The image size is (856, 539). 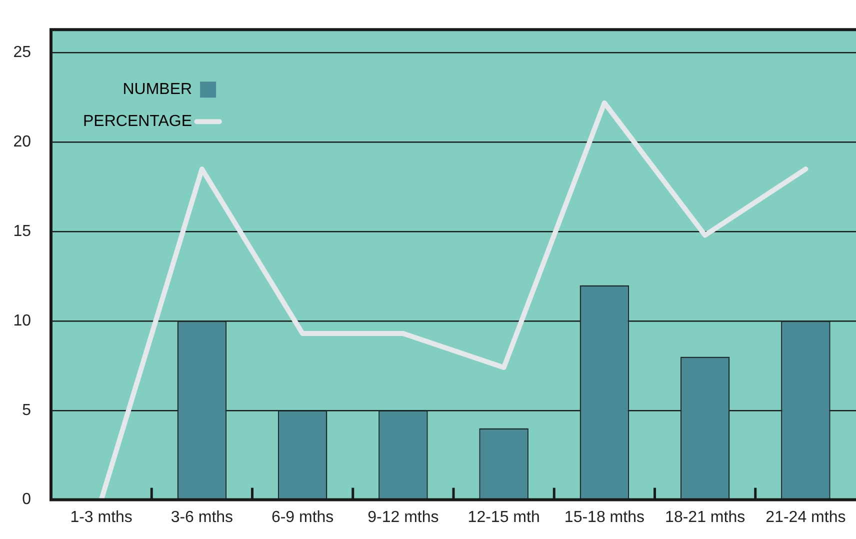 I want to click on x-tick-label: 1-3 mths, so click(x=101, y=517).